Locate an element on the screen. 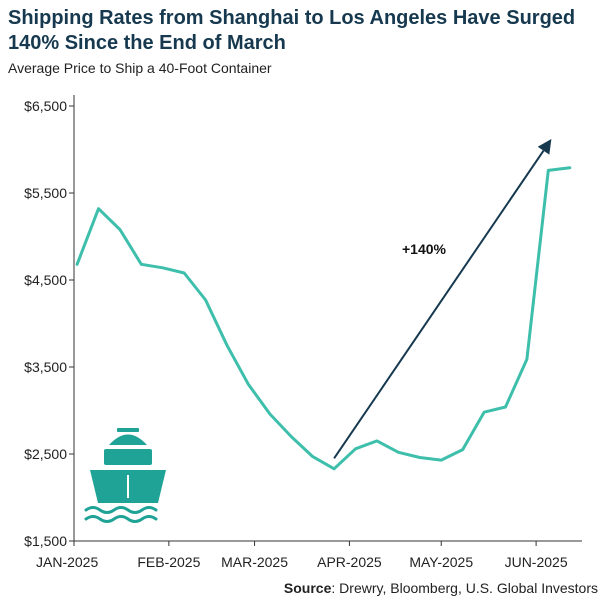 The image size is (612, 608). x-tick-label: JAN-2025 is located at coordinates (67, 562).